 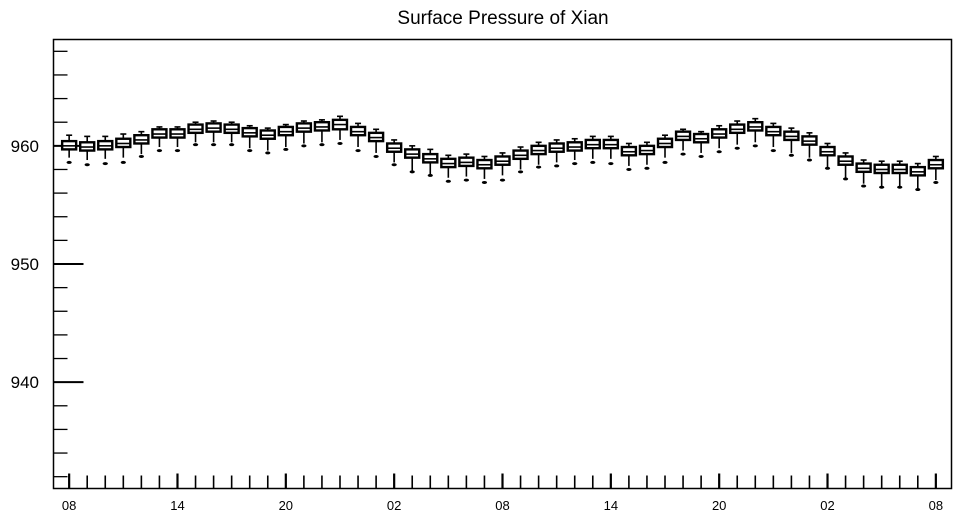 What do you see at coordinates (25, 382) in the screenshot?
I see `y-tick-label: 940` at bounding box center [25, 382].